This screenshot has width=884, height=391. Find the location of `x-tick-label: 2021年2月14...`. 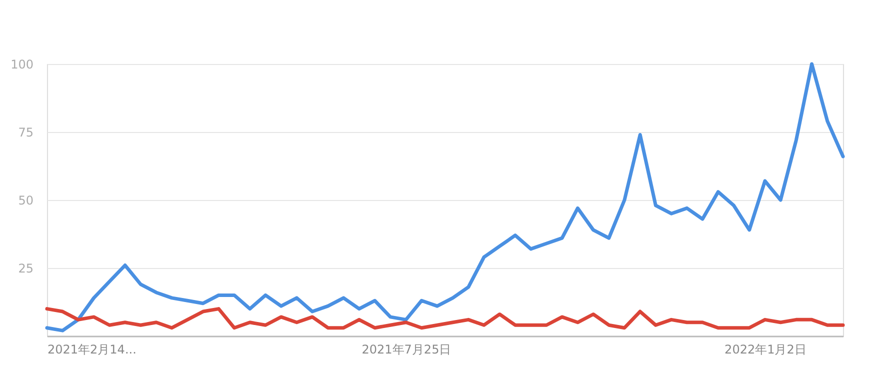

x-tick-label: 2021年2月14... is located at coordinates (92, 349).